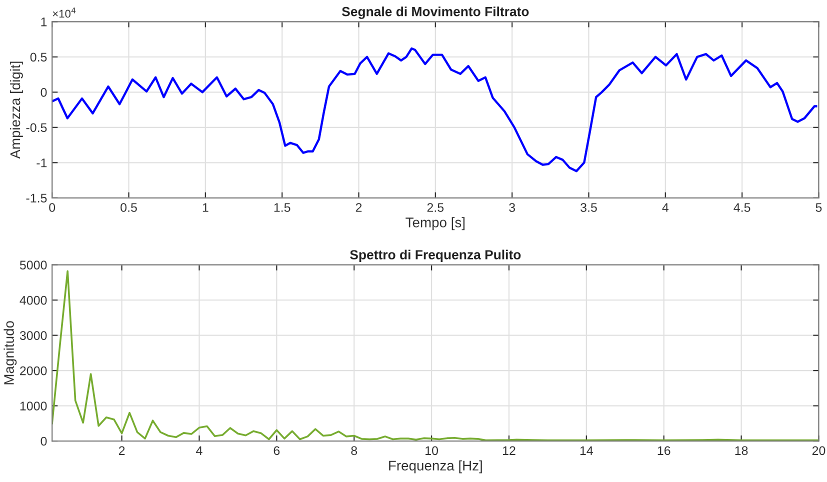 This screenshot has height=482, width=827. What do you see at coordinates (33, 406) in the screenshot?
I see `y-tick-label: 1000` at bounding box center [33, 406].